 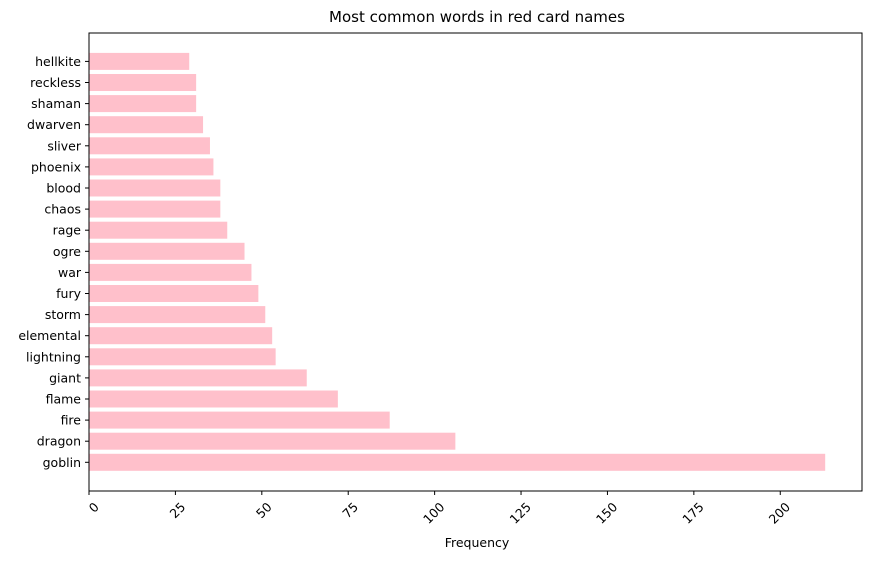 I want to click on y-tick-label: shaman, so click(x=56, y=103).